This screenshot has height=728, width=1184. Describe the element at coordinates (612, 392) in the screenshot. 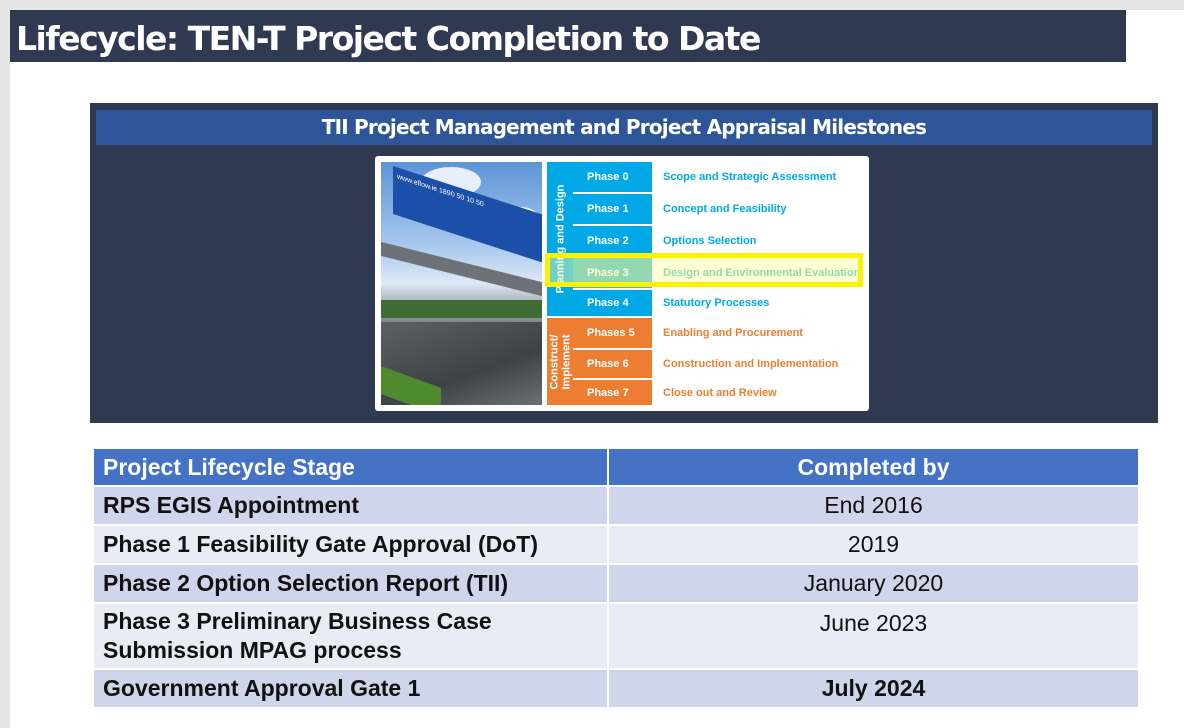

I see `phase-label: Phase 7` at that location.